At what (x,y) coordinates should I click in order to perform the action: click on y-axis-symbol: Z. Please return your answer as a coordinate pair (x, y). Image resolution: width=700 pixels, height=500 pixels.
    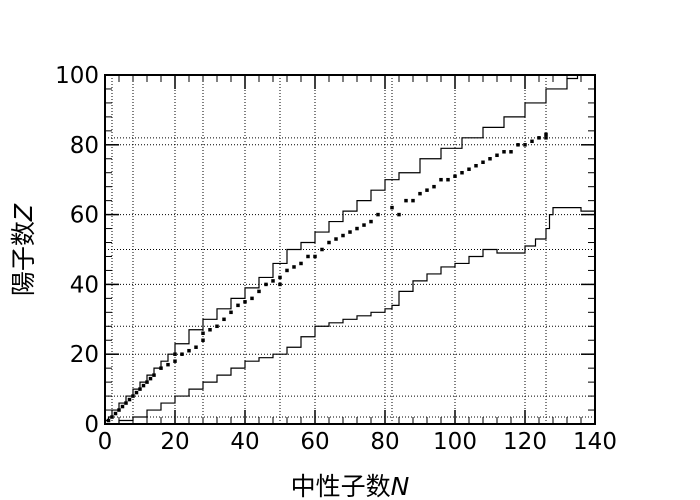
    Looking at the image, I should click on (23, 212).